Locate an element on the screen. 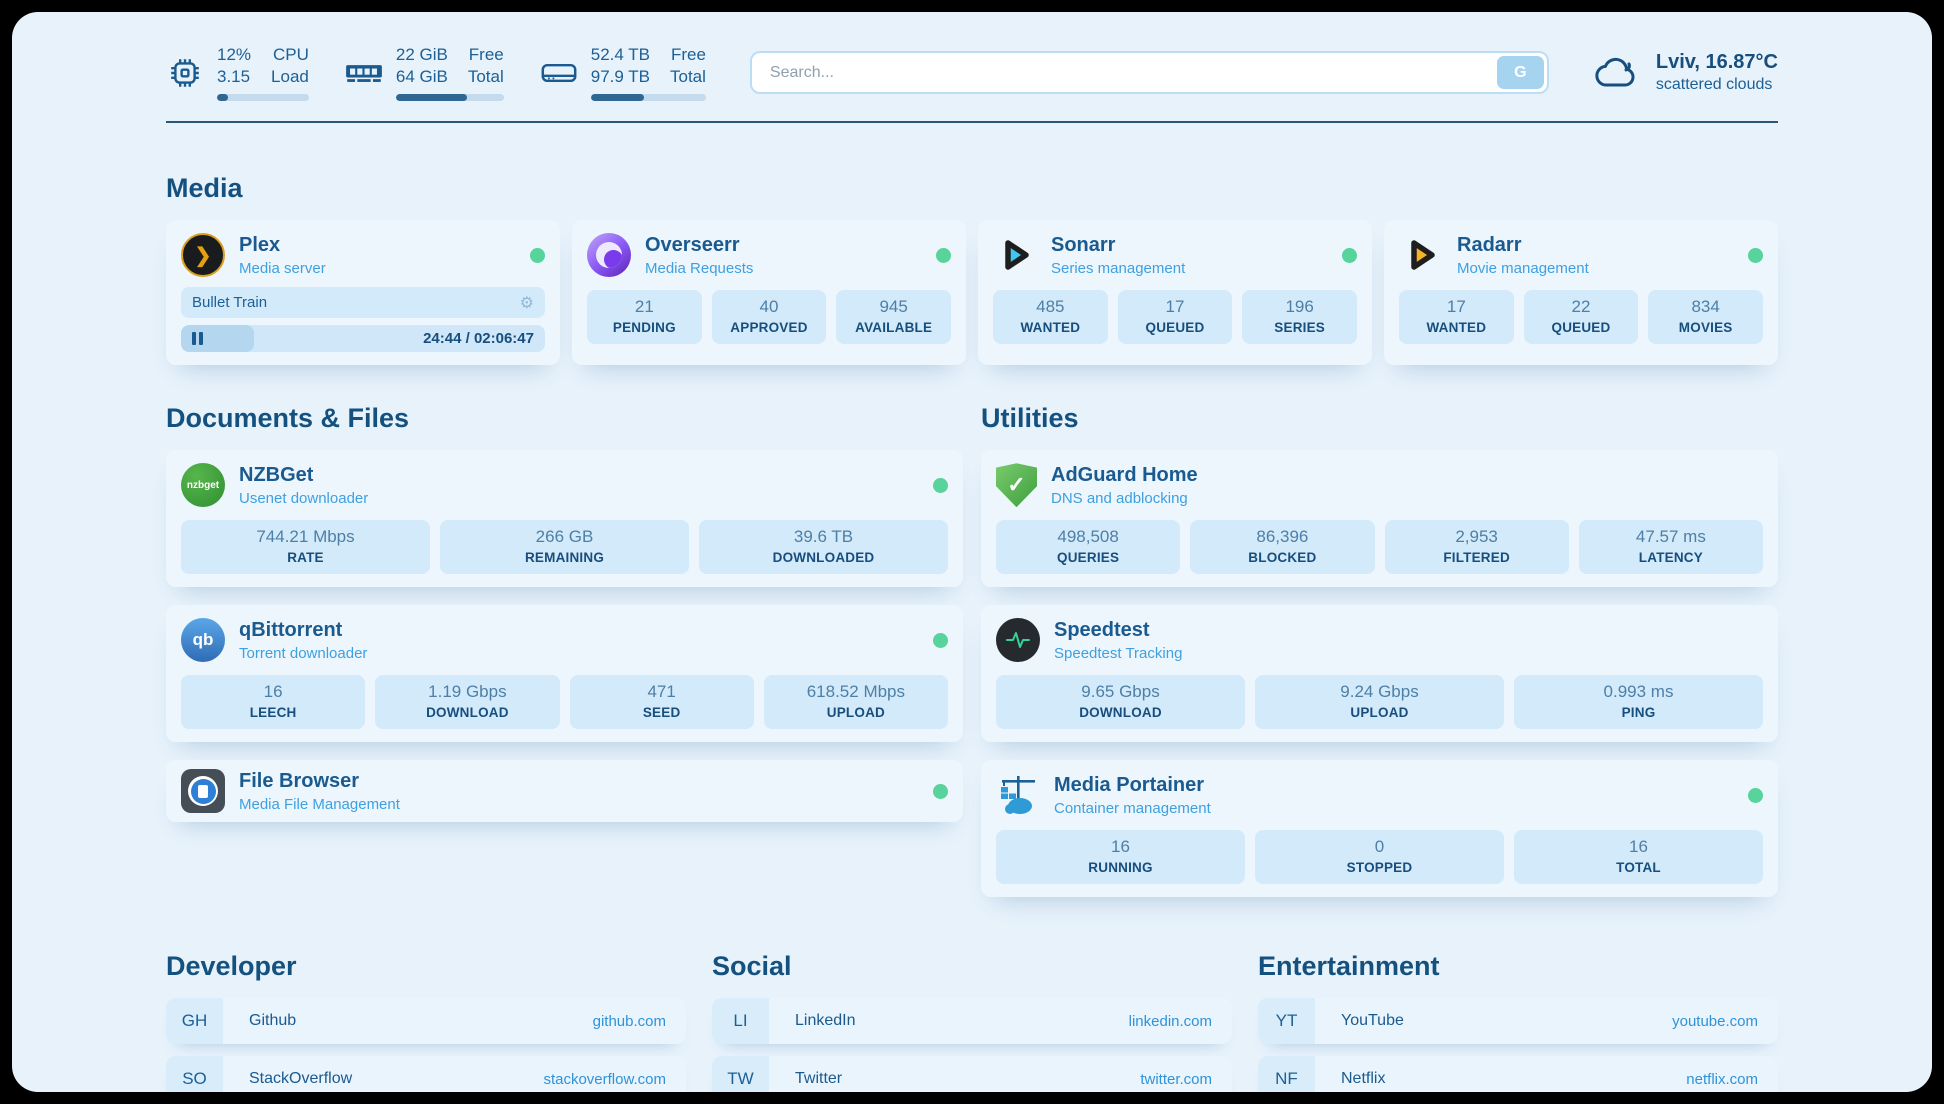  filebrowser-icon is located at coordinates (203, 791).